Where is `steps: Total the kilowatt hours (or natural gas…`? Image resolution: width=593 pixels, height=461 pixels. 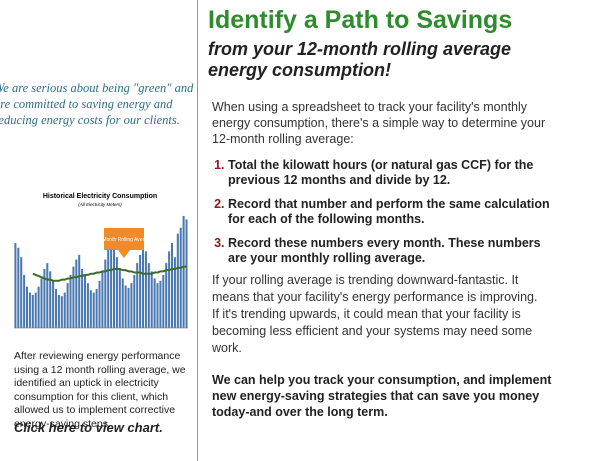 steps: Total the kilowatt hours (or natural gas… is located at coordinates (385, 216).